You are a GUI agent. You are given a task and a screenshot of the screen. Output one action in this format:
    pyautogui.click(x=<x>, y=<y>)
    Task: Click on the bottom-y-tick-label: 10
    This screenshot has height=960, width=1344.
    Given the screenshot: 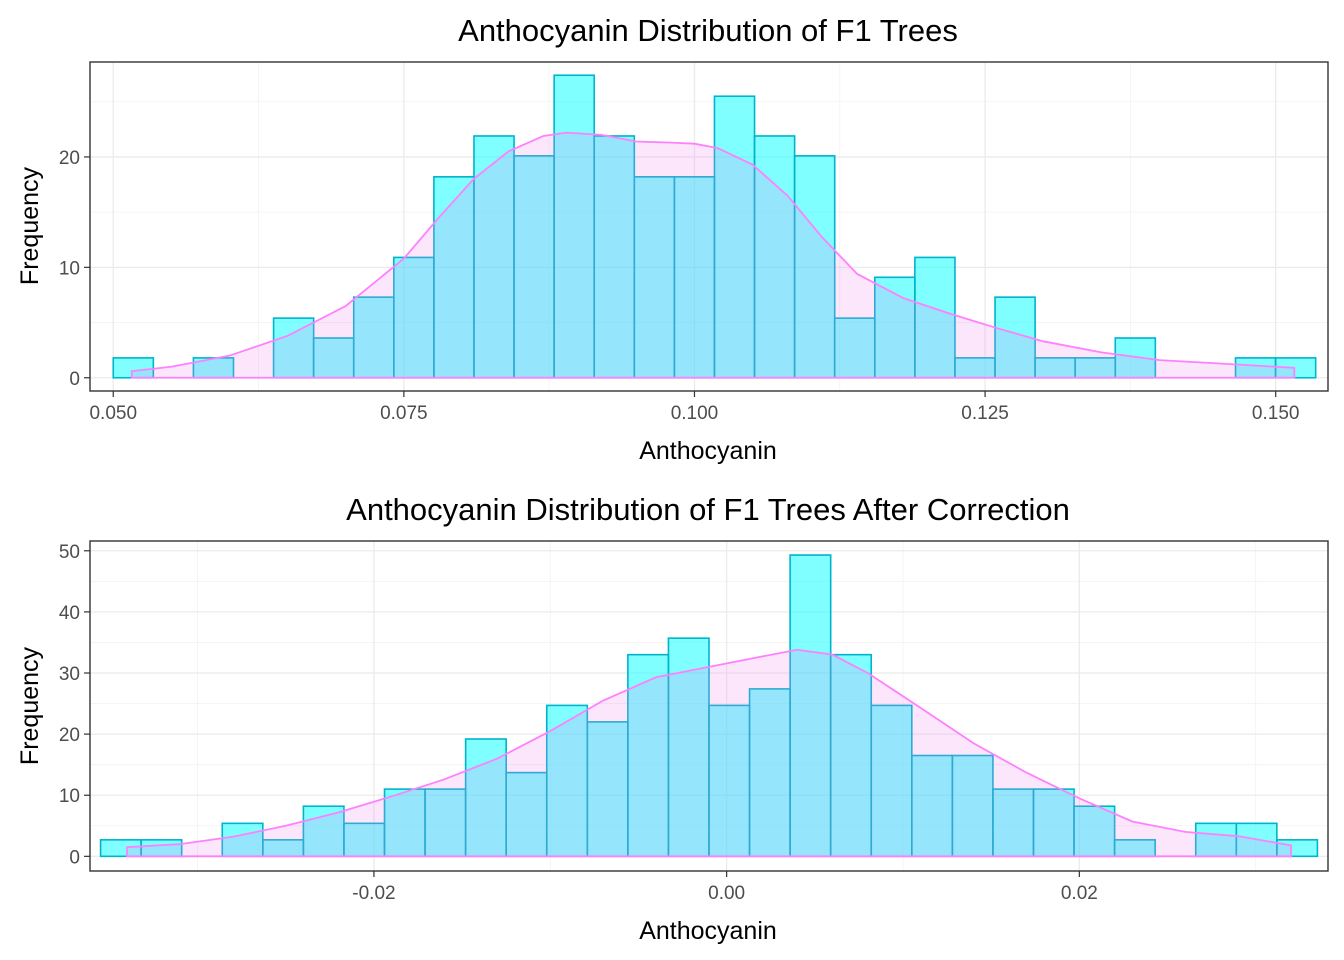 What is the action you would take?
    pyautogui.click(x=69, y=796)
    